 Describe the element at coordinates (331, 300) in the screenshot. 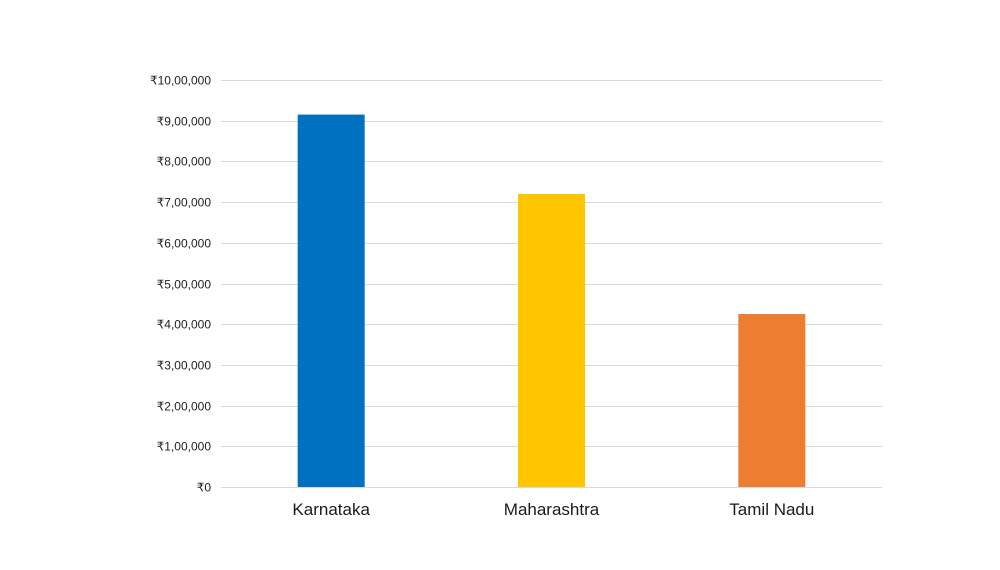

I see `bar-karnataka` at that location.